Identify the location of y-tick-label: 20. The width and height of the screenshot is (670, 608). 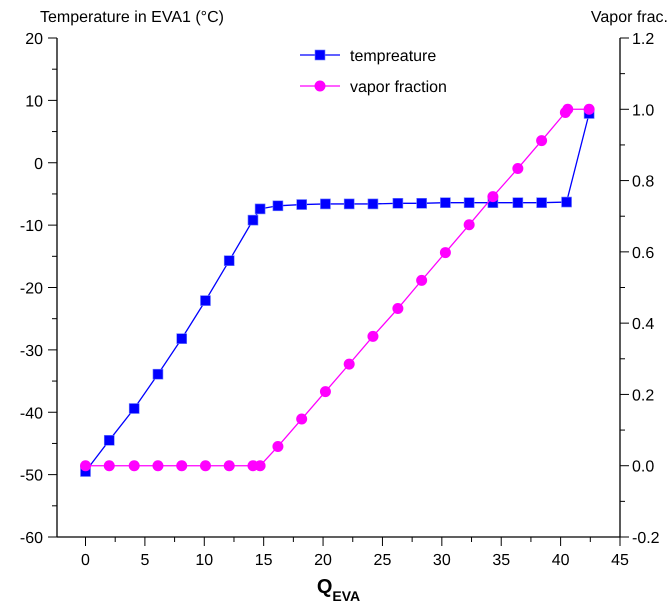
(34, 39).